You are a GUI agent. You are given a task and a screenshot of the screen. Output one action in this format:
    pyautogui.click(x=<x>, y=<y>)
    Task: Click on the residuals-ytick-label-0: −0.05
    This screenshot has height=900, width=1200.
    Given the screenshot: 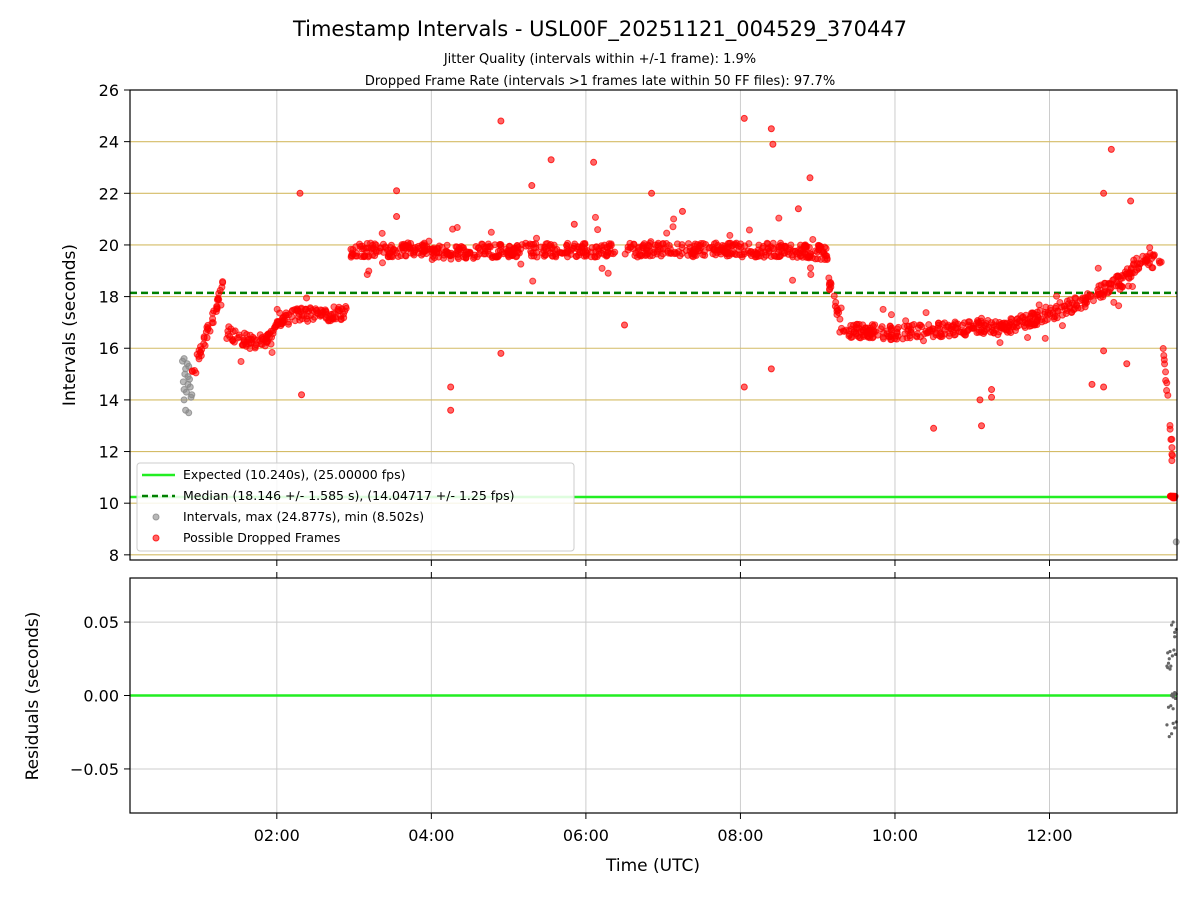 What is the action you would take?
    pyautogui.click(x=94, y=769)
    